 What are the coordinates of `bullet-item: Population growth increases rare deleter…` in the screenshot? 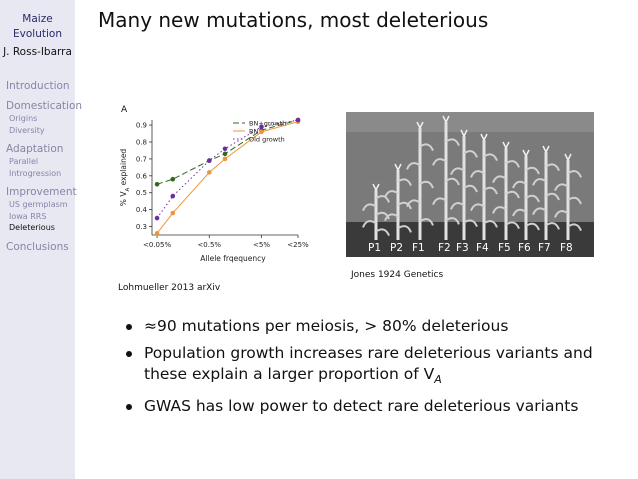 It's located at (368, 366).